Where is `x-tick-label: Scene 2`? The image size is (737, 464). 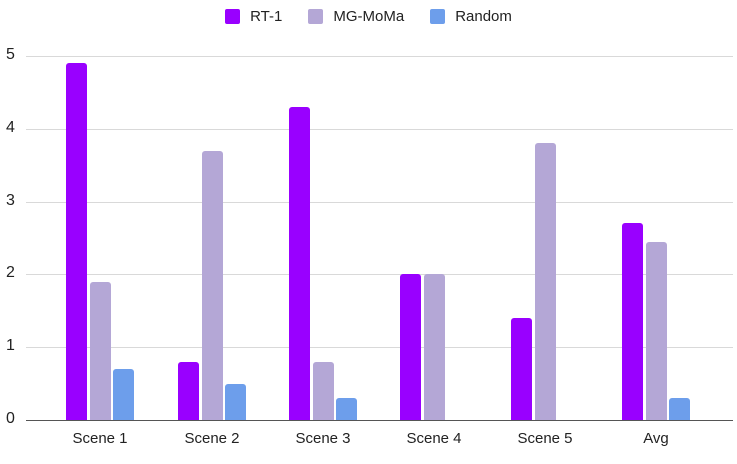
x-tick-label: Scene 2 is located at coordinates (212, 438).